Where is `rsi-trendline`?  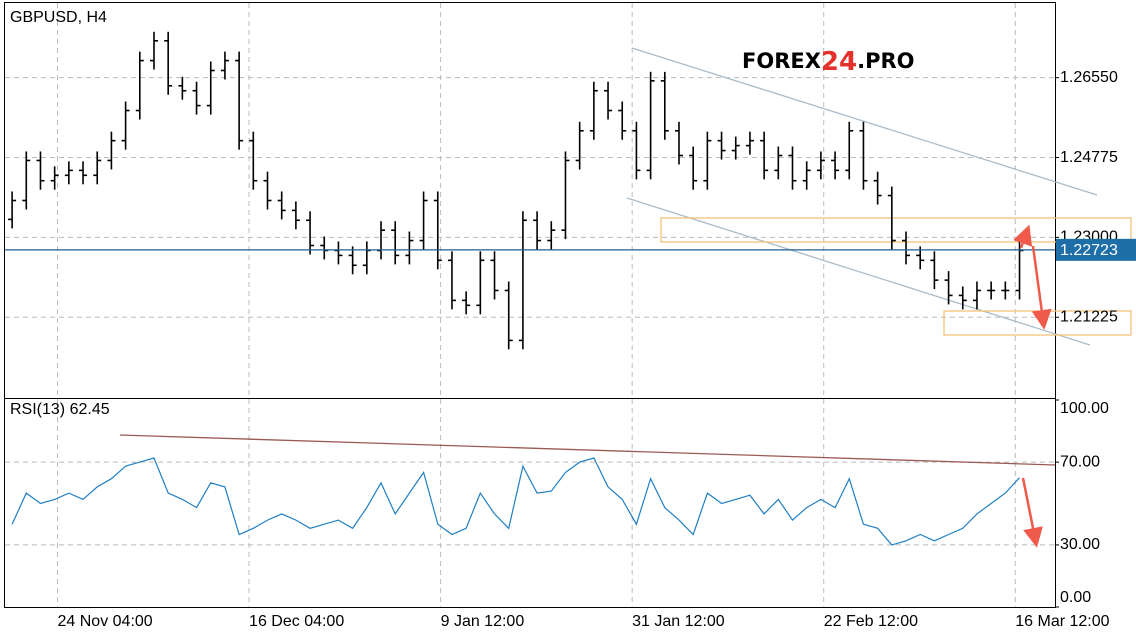
rsi-trendline is located at coordinates (587, 450).